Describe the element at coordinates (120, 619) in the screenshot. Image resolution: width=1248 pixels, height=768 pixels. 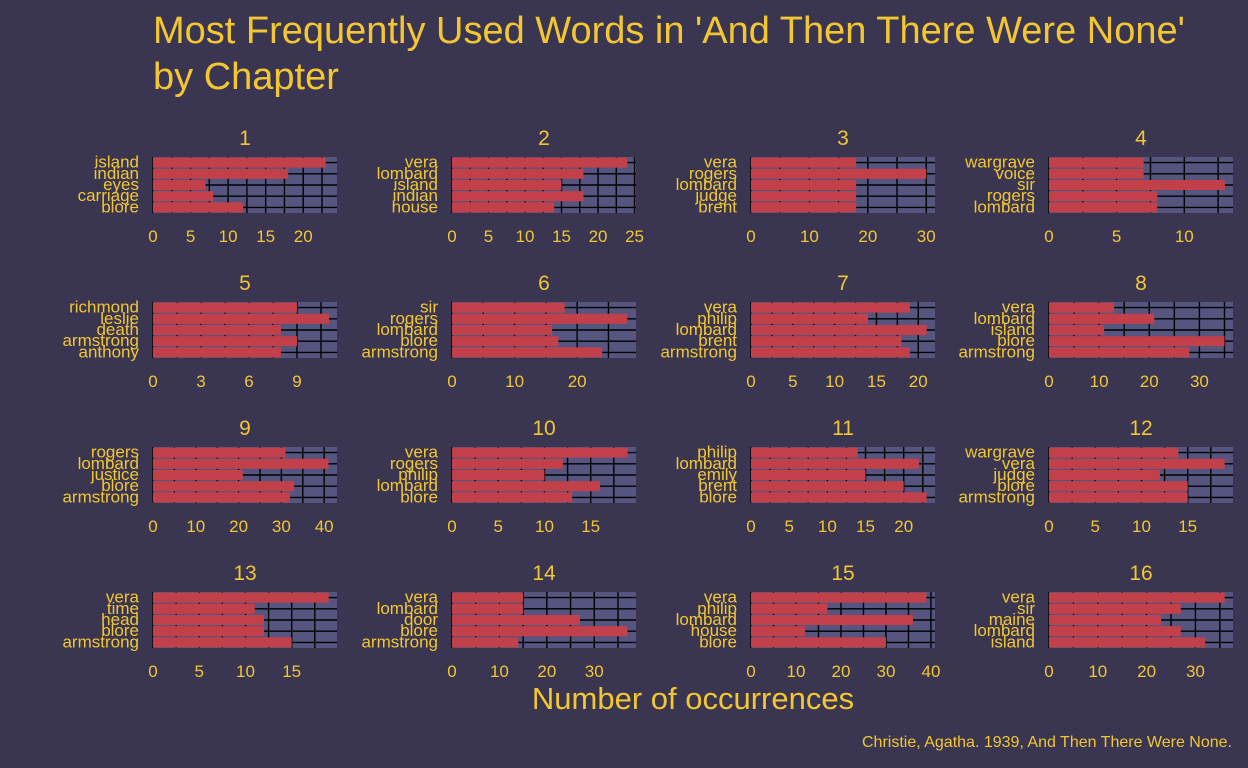
I see `category-label: head` at that location.